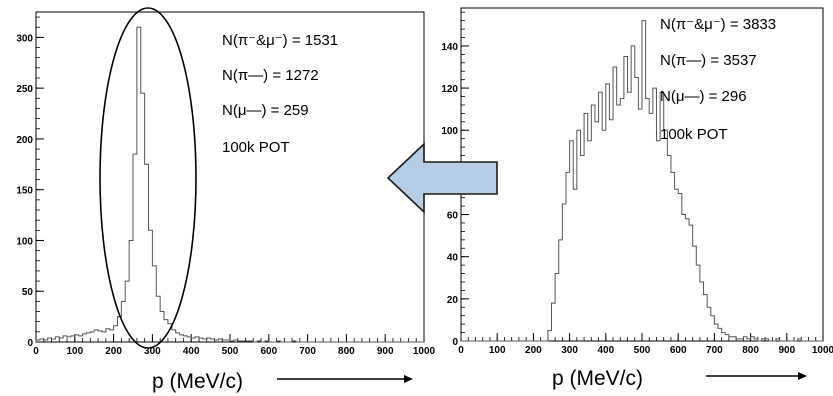 Image resolution: width=833 pixels, height=396 pixels. Describe the element at coordinates (802, 376) in the screenshot. I see `right-x-direction-arrowhead-icon` at that location.